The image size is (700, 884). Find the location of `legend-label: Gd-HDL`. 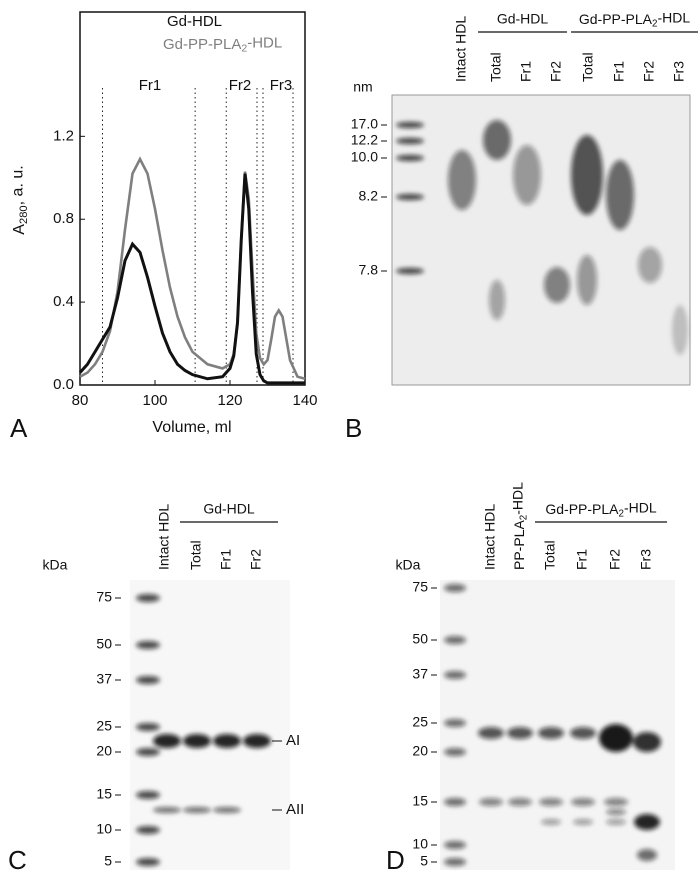

legend-label: Gd-HDL is located at coordinates (194, 21).